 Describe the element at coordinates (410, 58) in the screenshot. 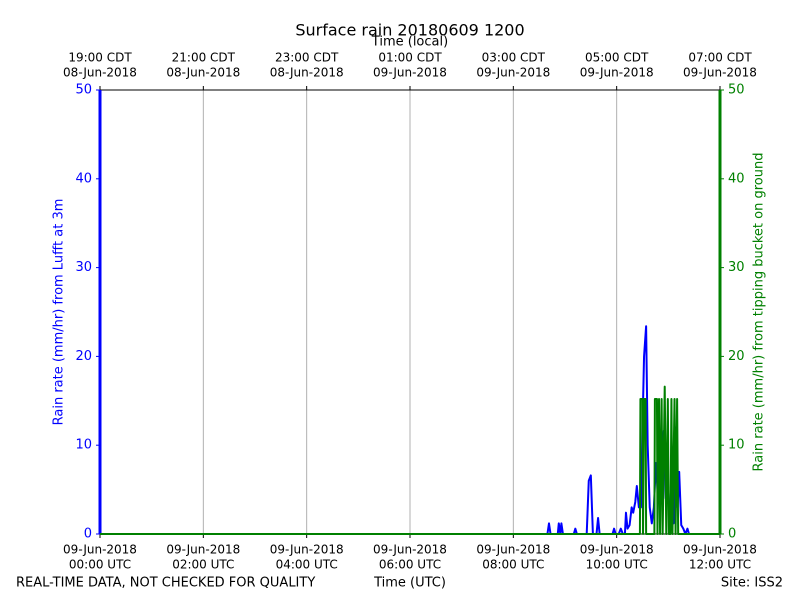

I see `top-x-tick-label: 01:00 CDT` at that location.